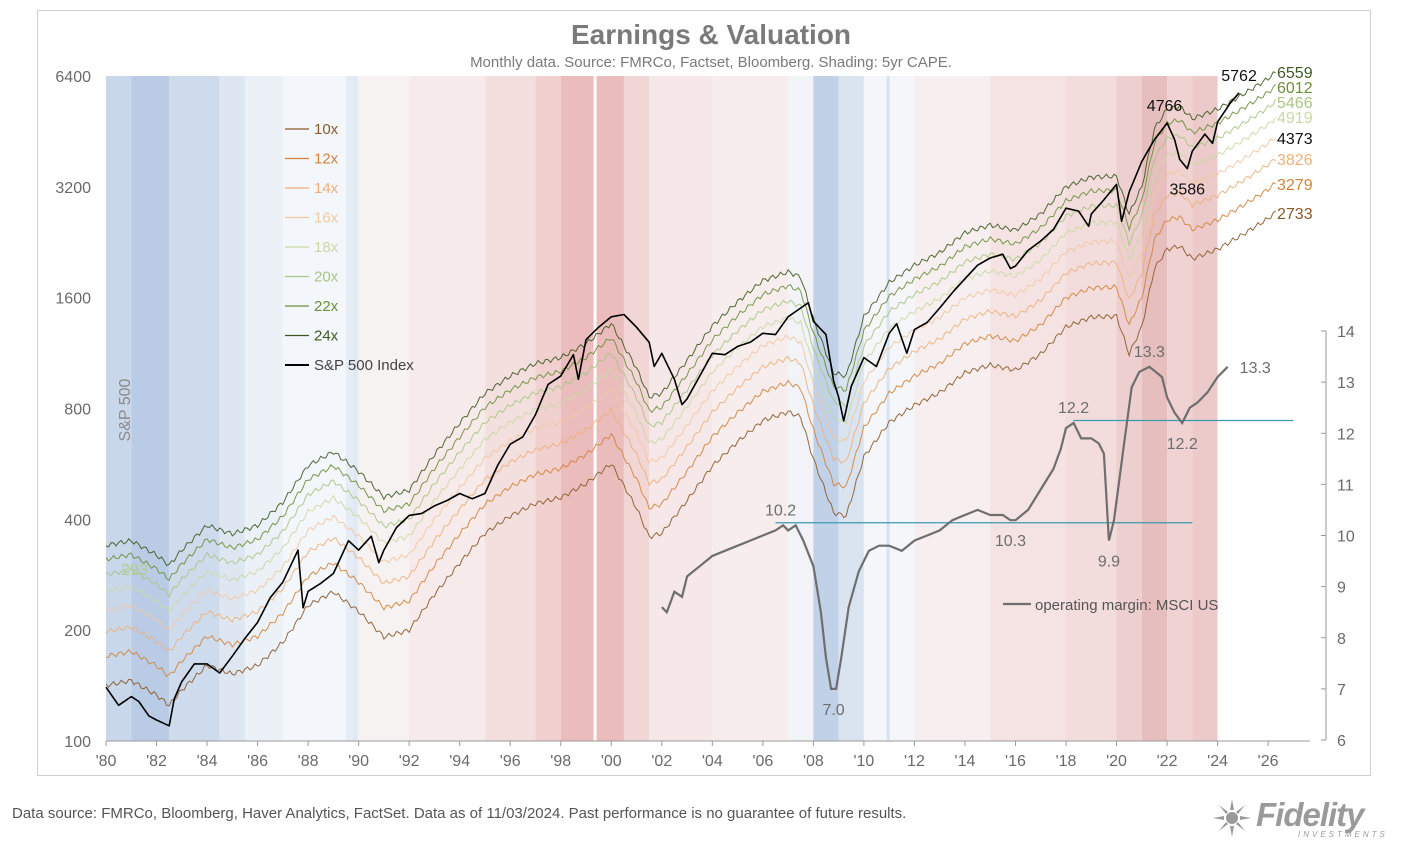 The width and height of the screenshot is (1421, 850). I want to click on sp500-label: 3586, so click(1187, 190).